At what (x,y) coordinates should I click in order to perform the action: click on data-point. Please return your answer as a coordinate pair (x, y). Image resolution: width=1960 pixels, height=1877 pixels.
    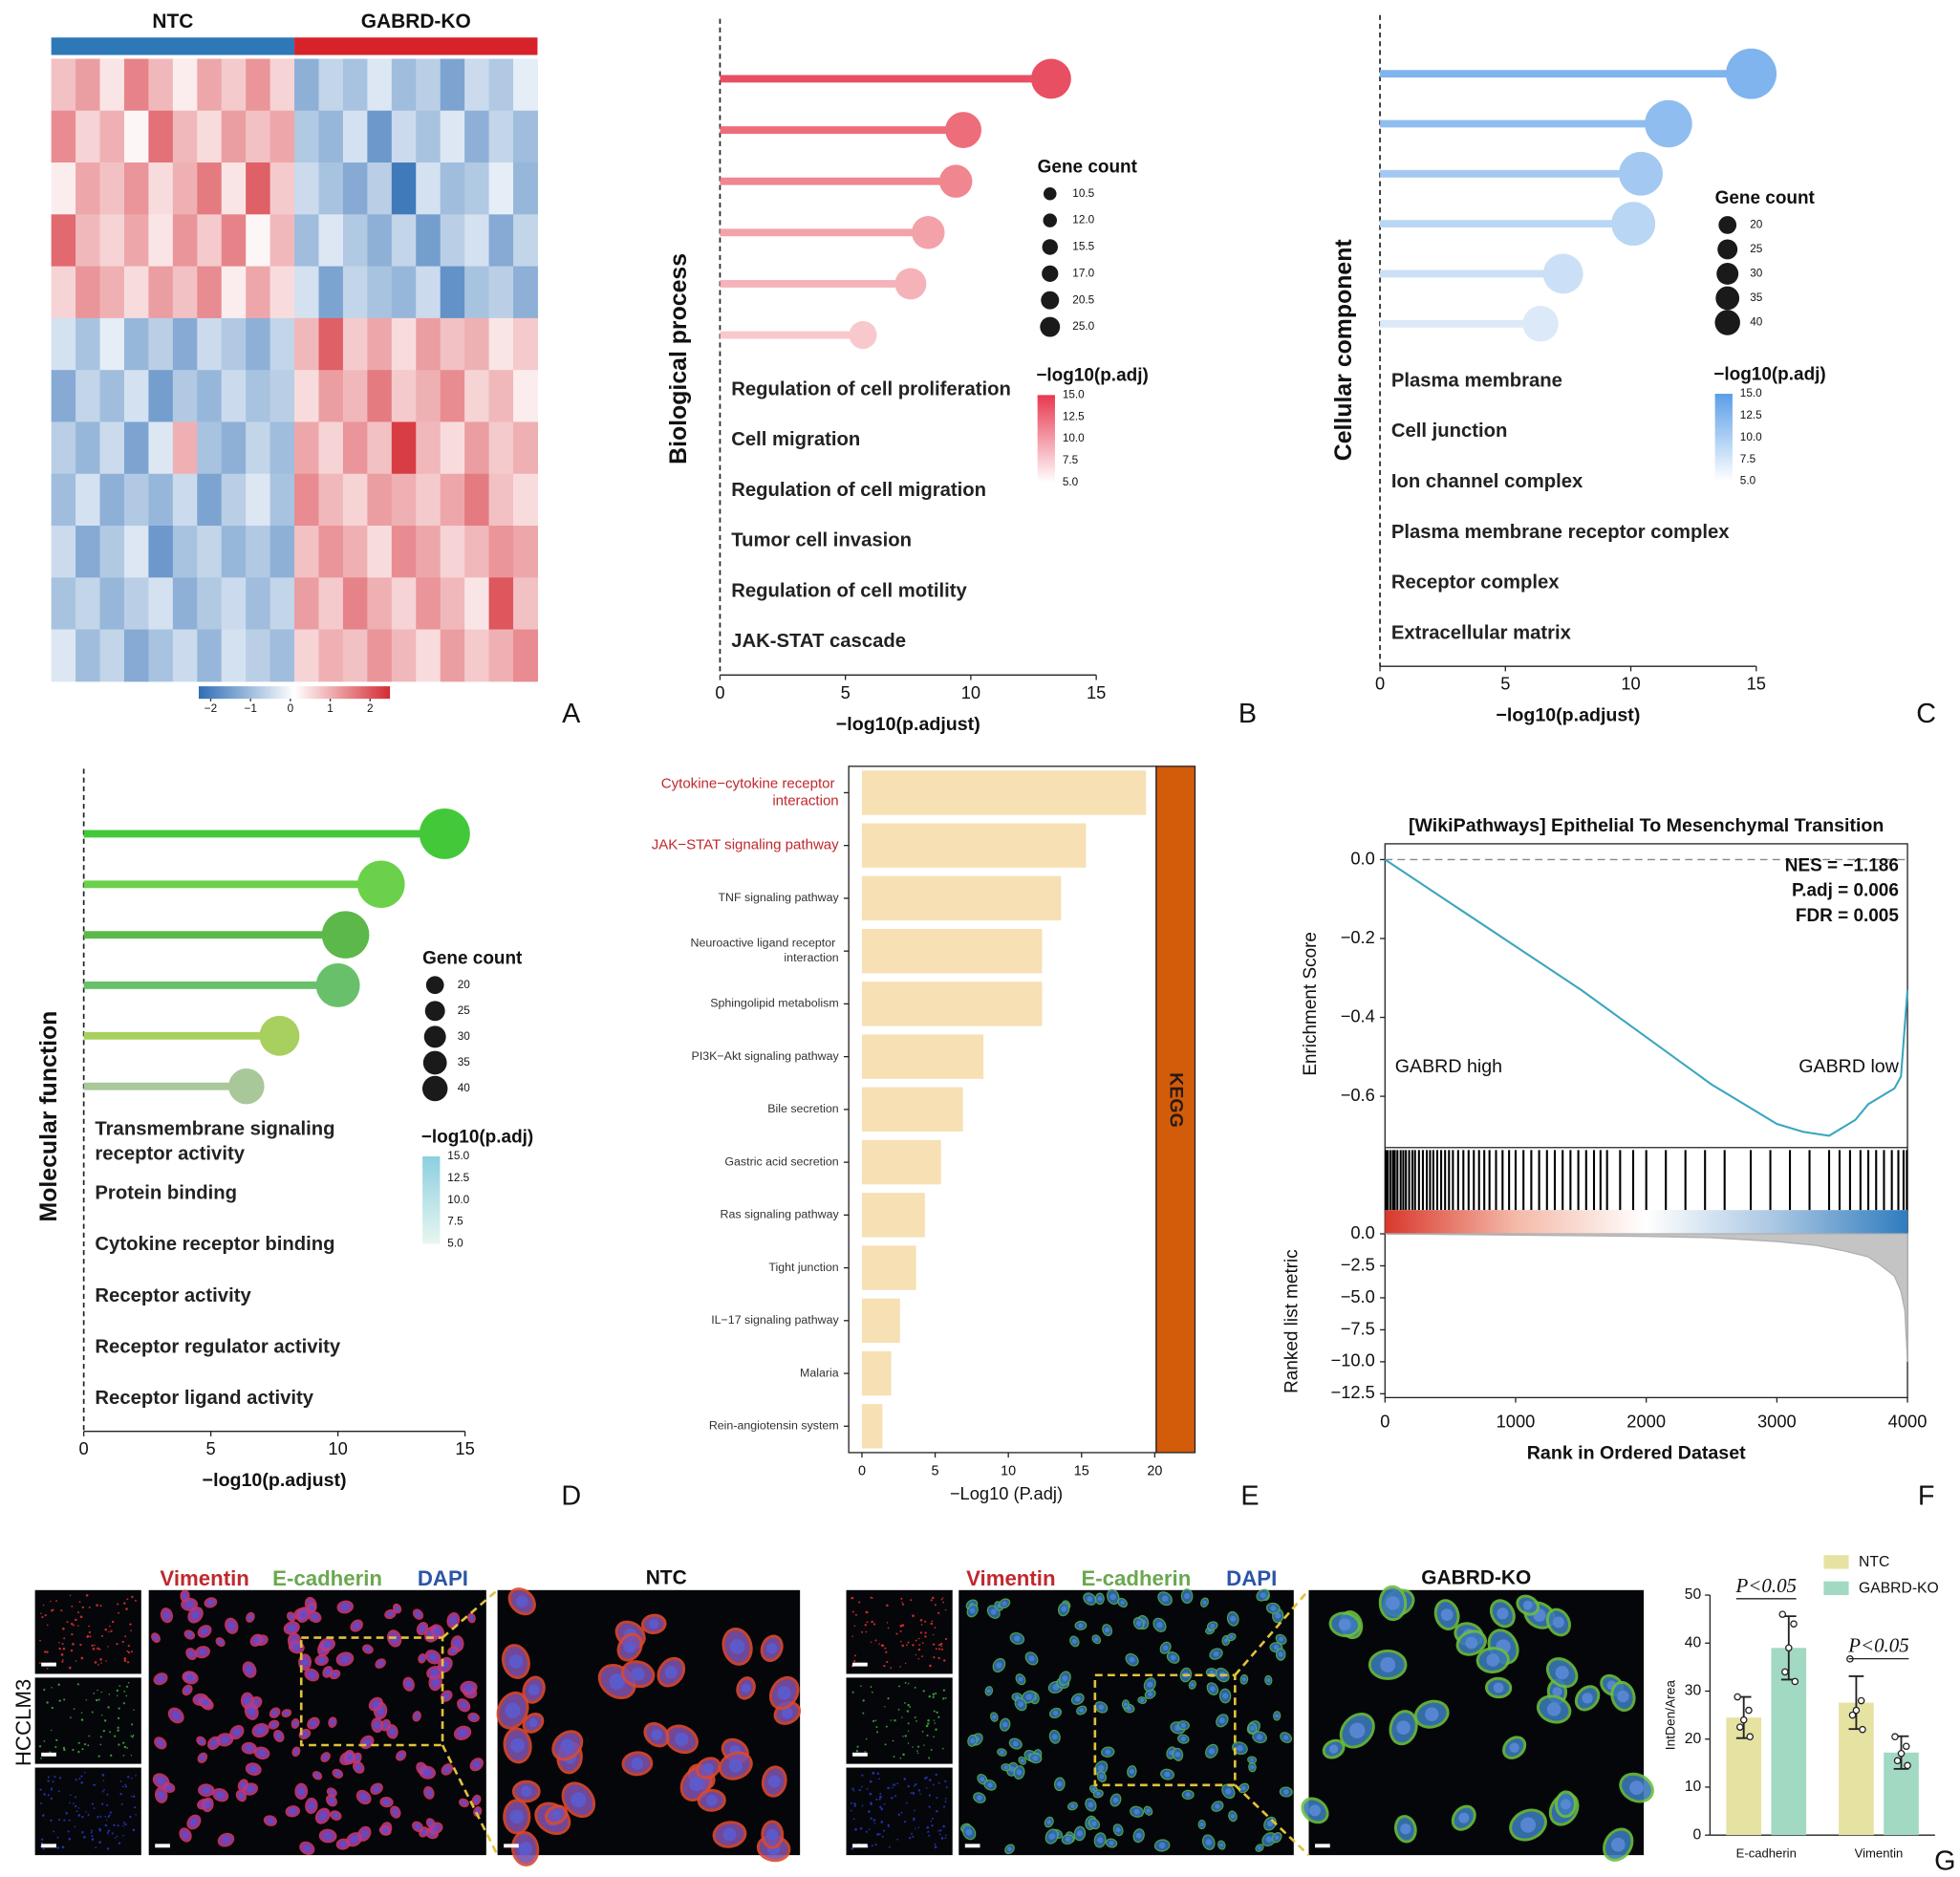
    Looking at the image, I should click on (1902, 1753).